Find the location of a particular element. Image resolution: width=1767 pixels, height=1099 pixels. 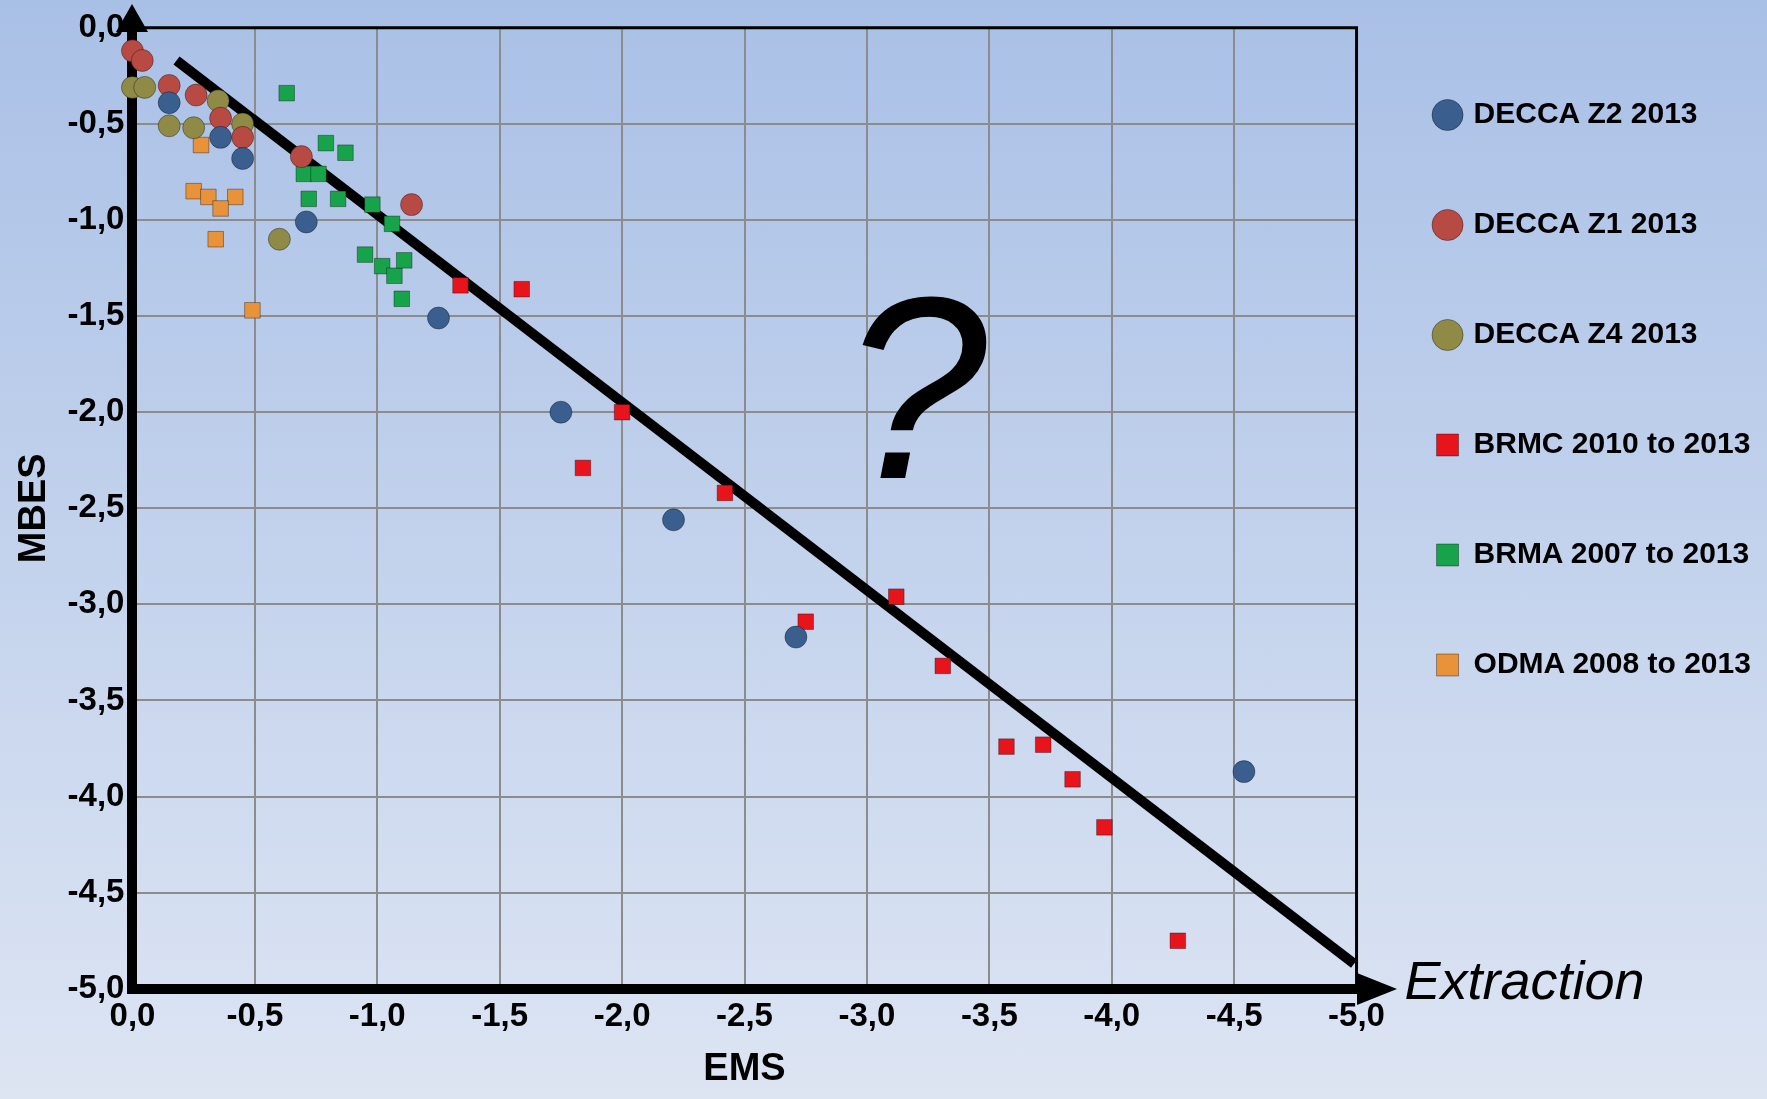

y-tick-label: -1,0 is located at coordinates (96, 218).